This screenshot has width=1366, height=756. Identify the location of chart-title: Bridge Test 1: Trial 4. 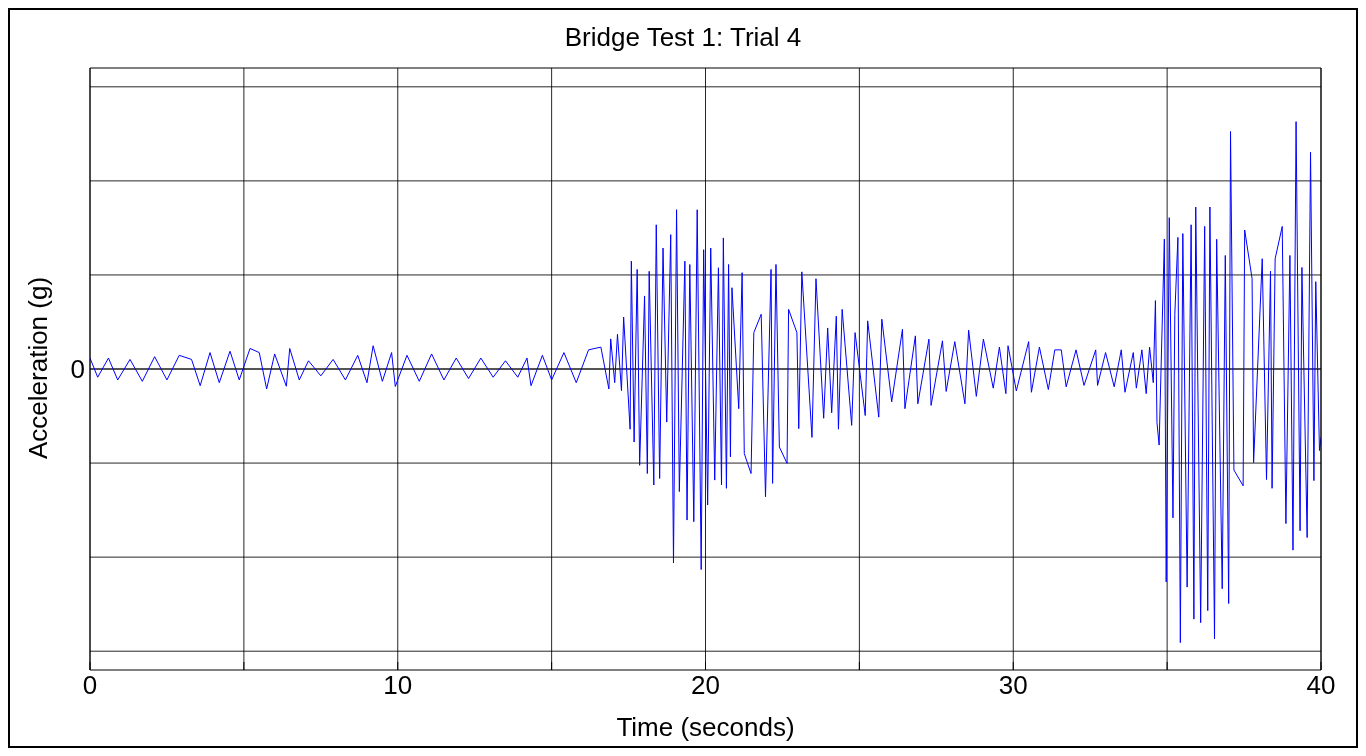
(683, 37).